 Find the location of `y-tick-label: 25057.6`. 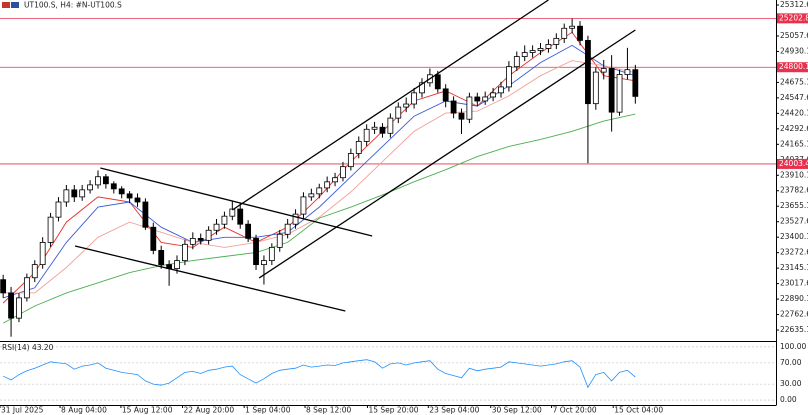

y-tick-label: 25057.6 is located at coordinates (794, 35).